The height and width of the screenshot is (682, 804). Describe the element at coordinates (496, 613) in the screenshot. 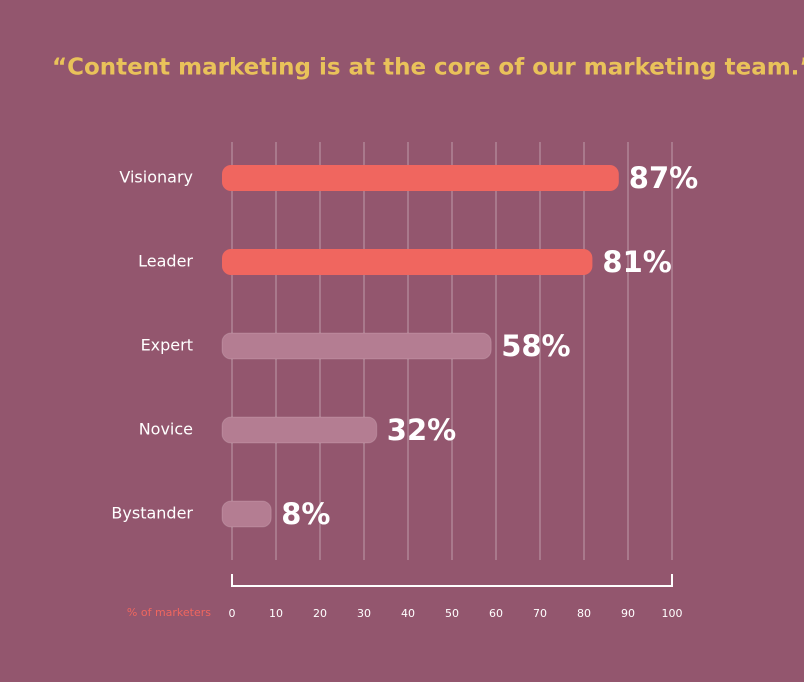

I see `x-tick-label: 60` at that location.